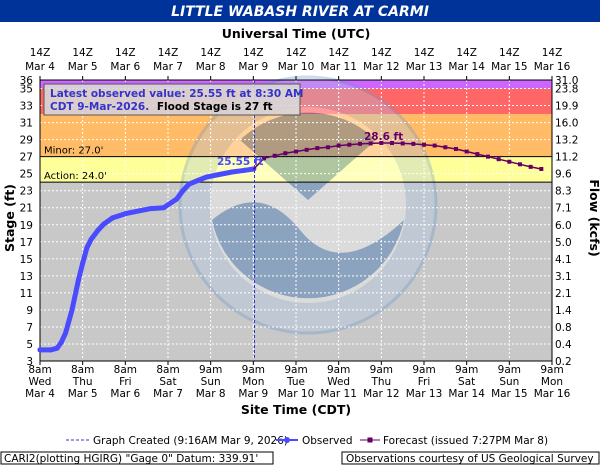 The height and width of the screenshot is (465, 600). I want to click on legend-observed-marker, so click(287, 440).